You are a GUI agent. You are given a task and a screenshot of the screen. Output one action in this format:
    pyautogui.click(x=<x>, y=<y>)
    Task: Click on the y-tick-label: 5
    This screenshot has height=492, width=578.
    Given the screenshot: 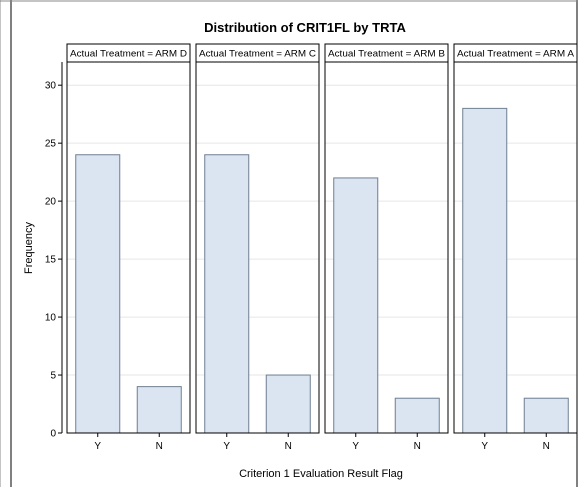 What is the action you would take?
    pyautogui.click(x=53, y=376)
    